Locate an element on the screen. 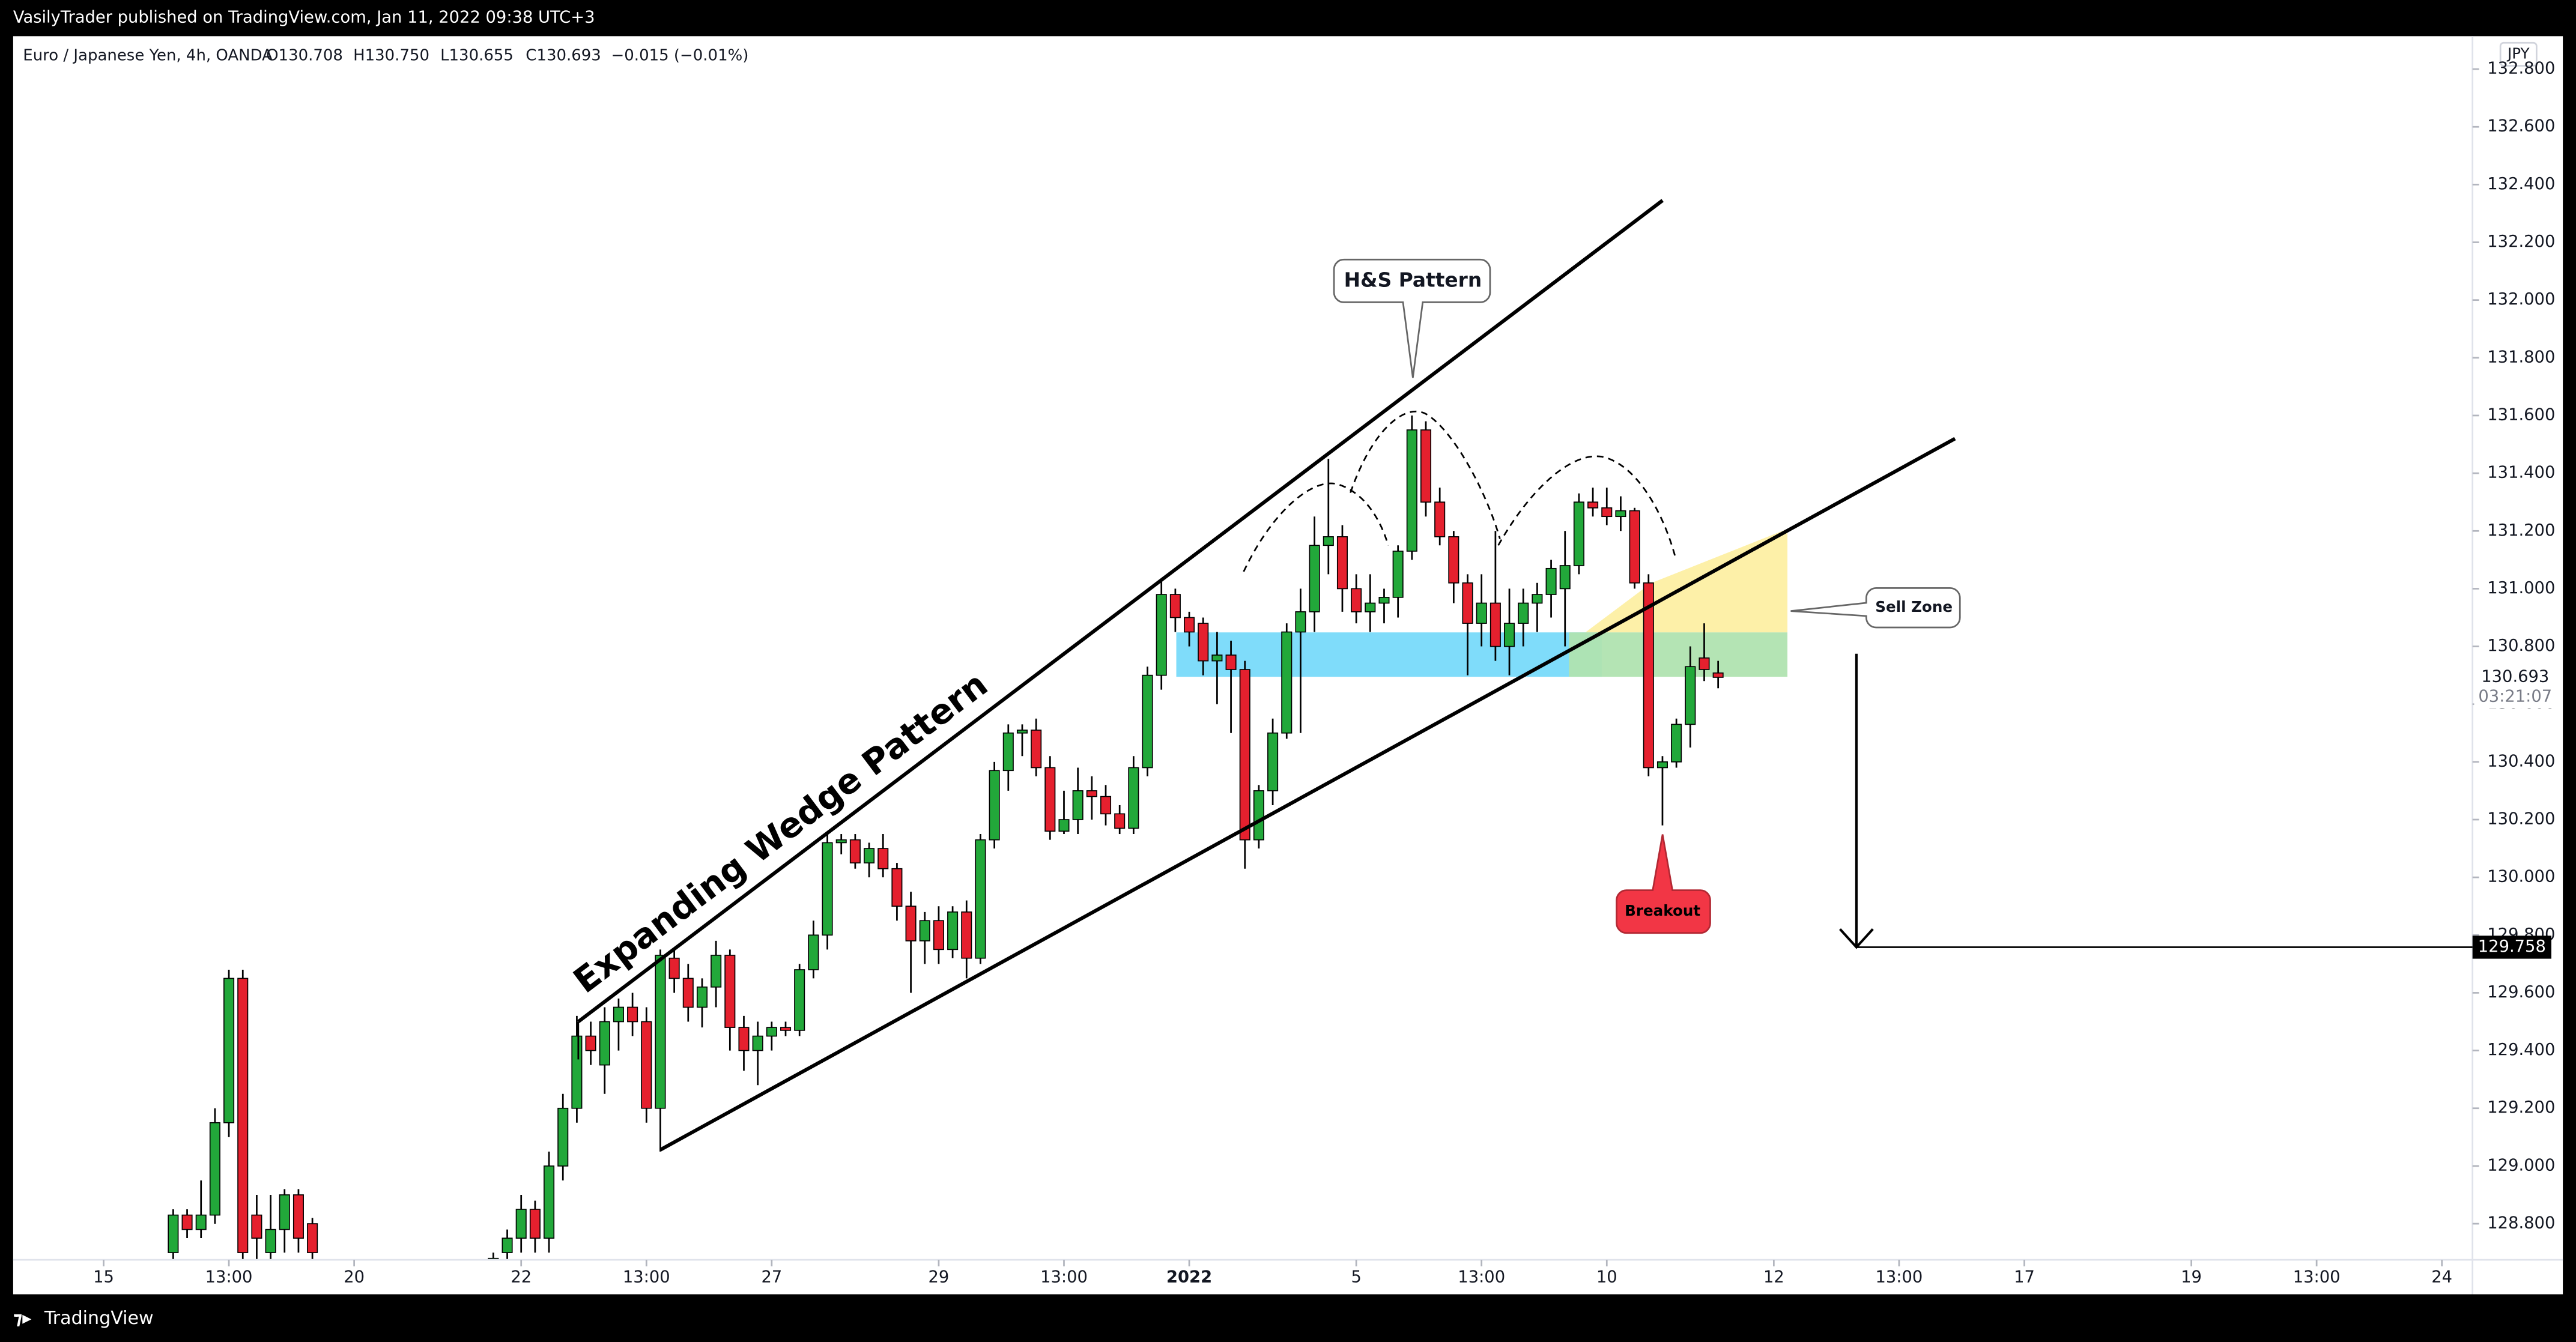 The image size is (2576, 1342). sell-zone is located at coordinates (1678, 654).